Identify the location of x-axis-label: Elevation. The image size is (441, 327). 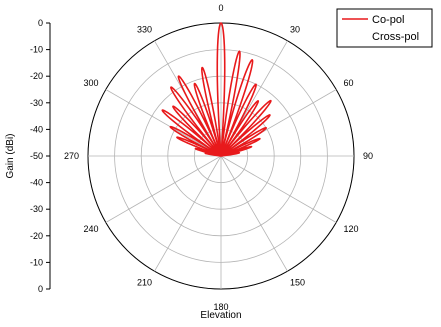
(220, 315).